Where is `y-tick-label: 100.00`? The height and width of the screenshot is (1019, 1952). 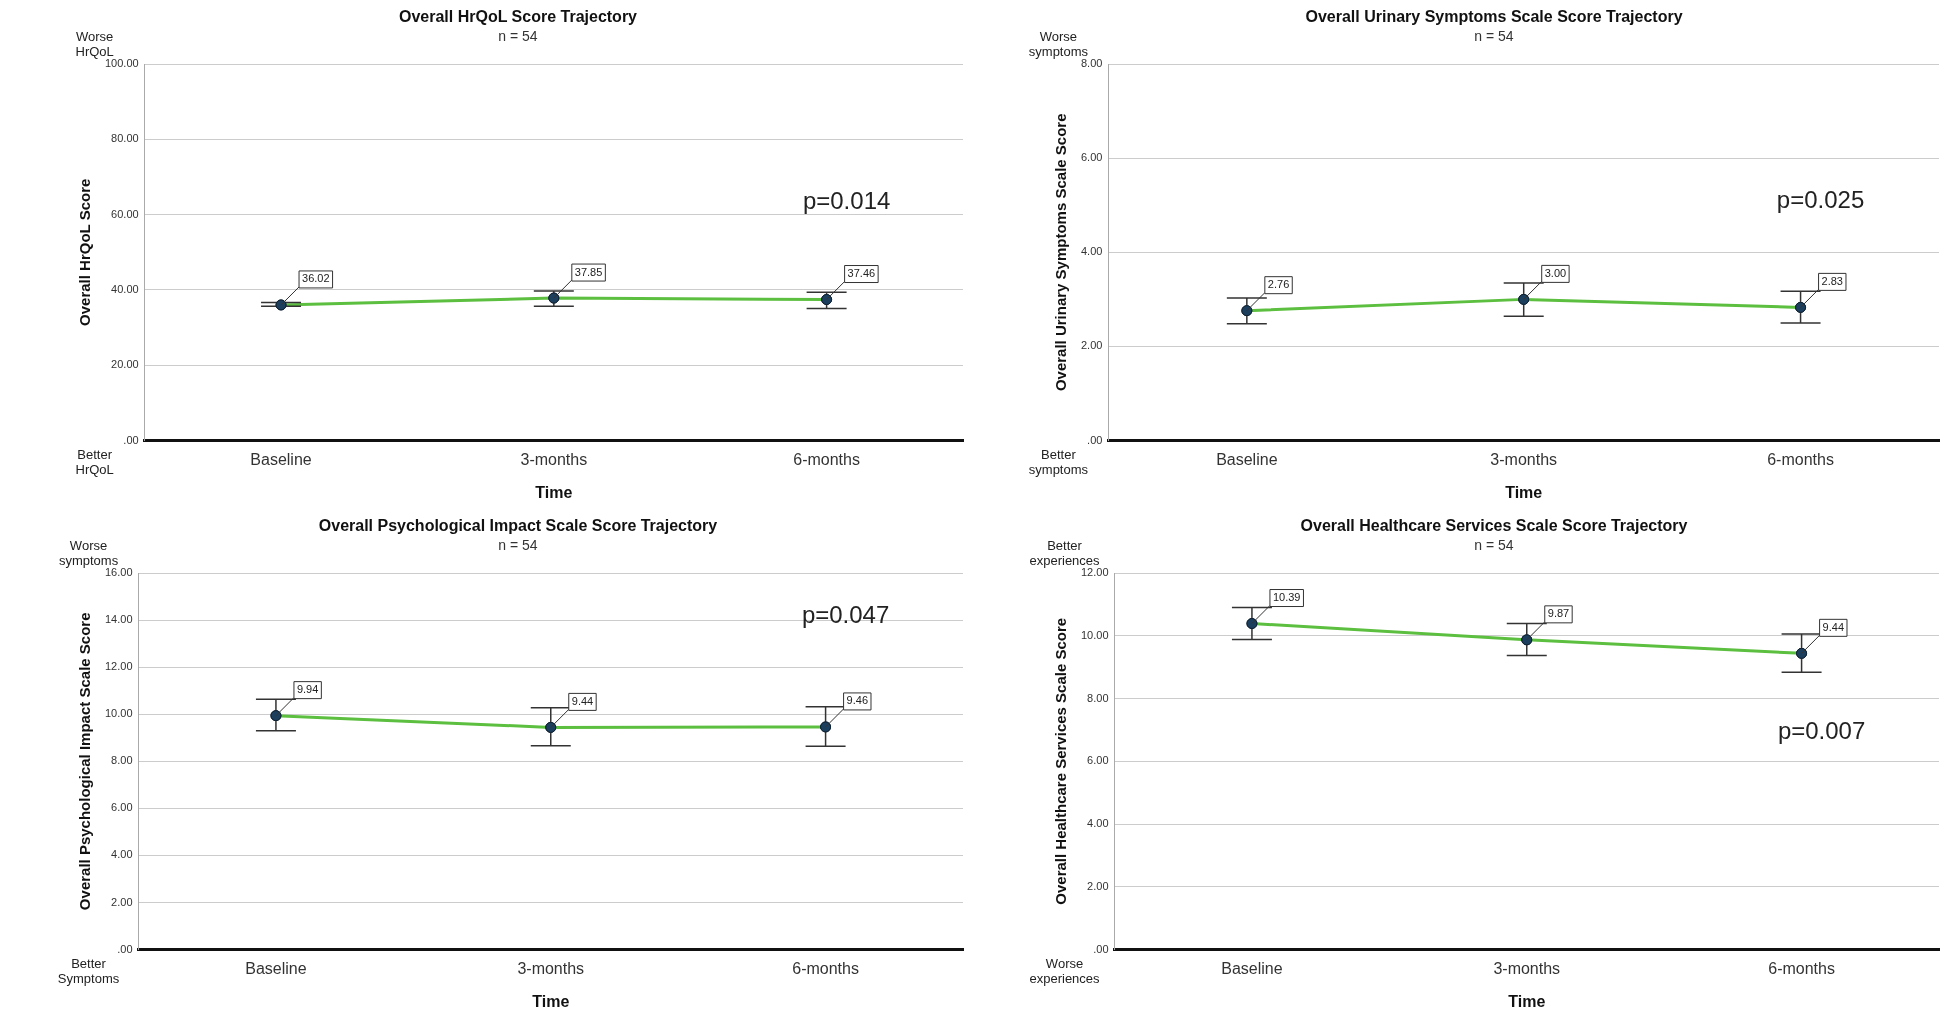 y-tick-label: 100.00 is located at coordinates (121, 63).